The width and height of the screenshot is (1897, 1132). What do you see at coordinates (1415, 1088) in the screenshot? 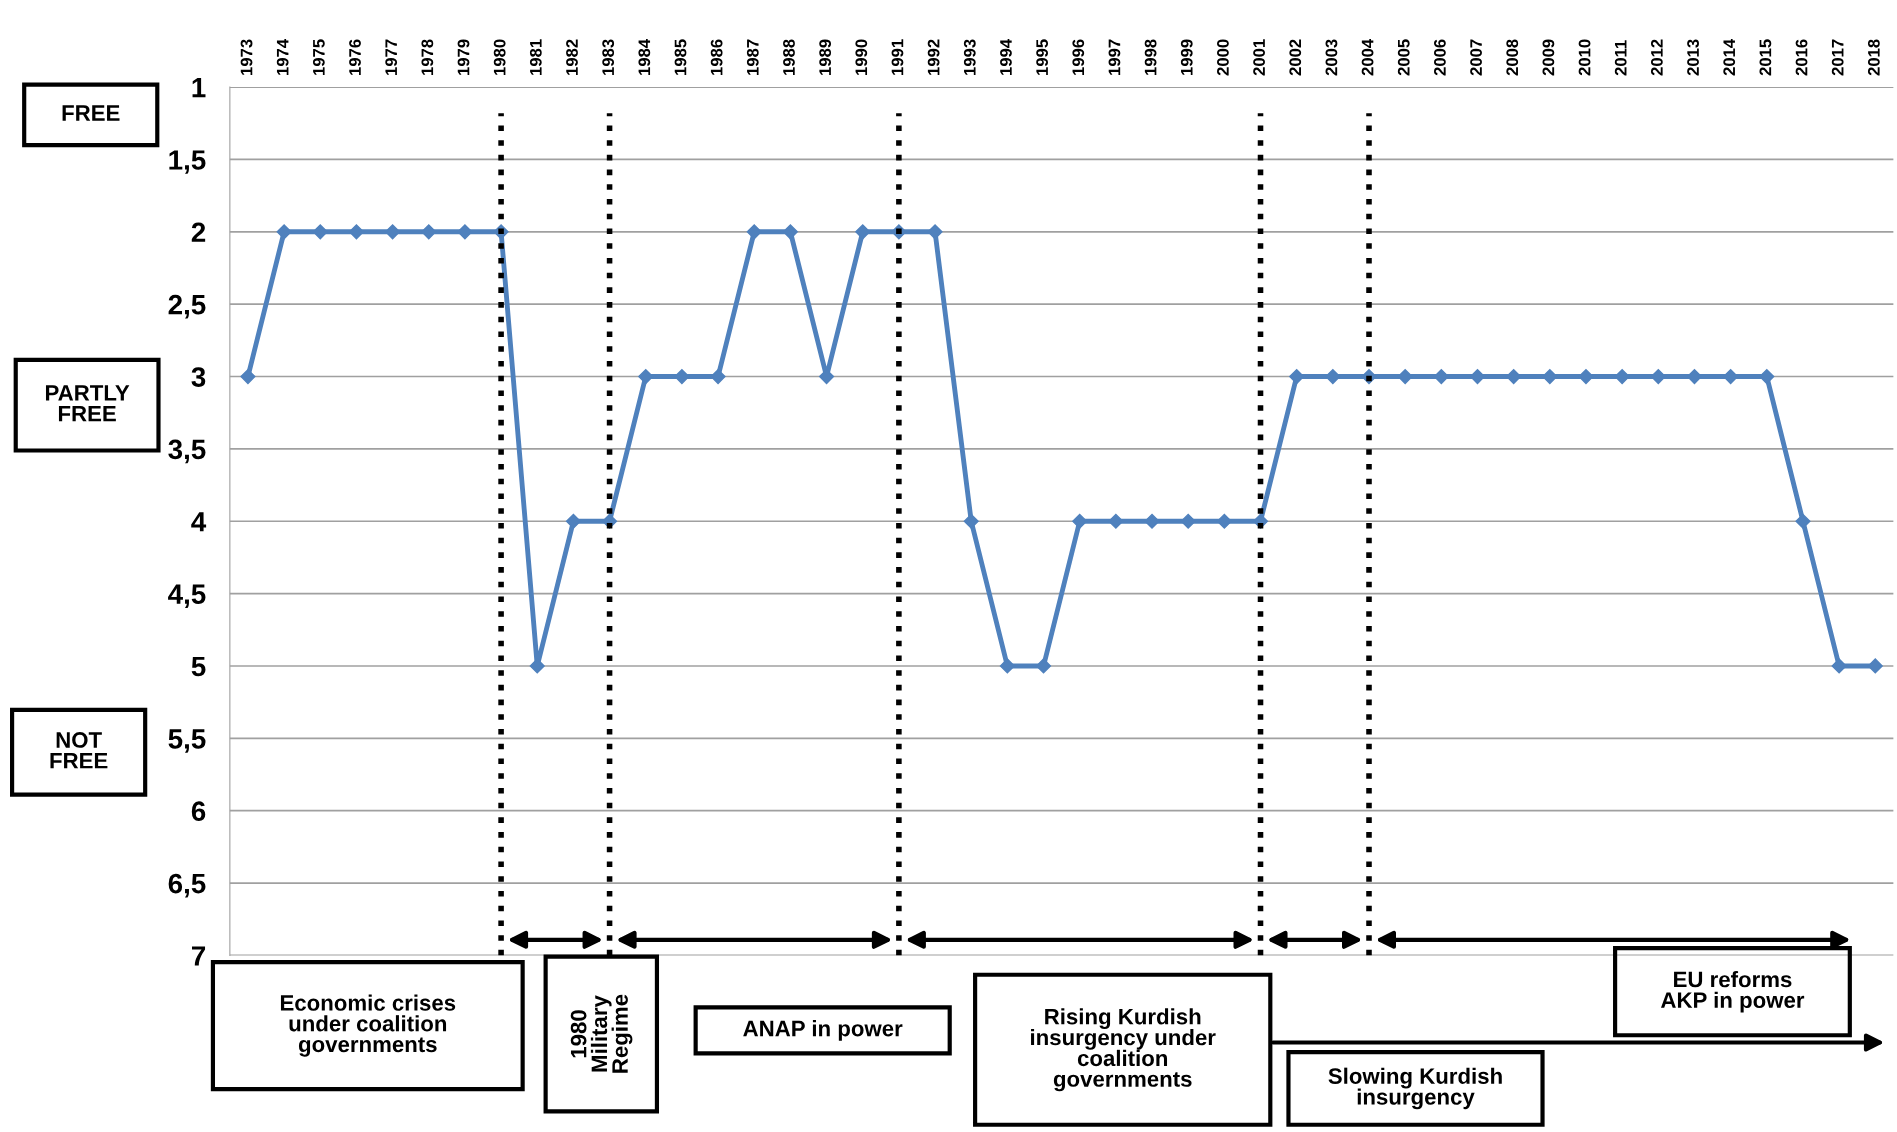
I see `text: Slowing Kurdish insurgency` at bounding box center [1415, 1088].